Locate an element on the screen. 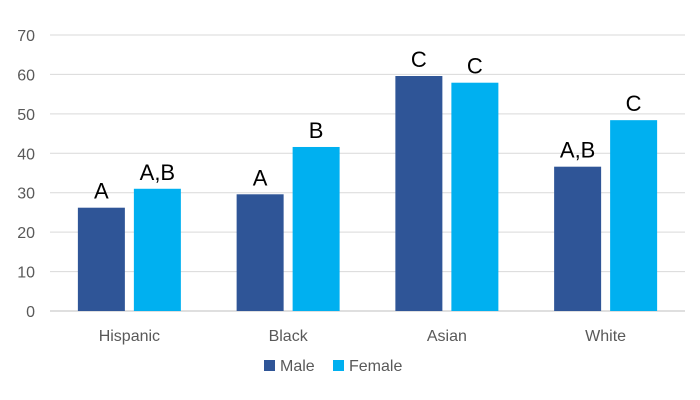 This screenshot has height=400, width=700. category-label: White is located at coordinates (605, 336).